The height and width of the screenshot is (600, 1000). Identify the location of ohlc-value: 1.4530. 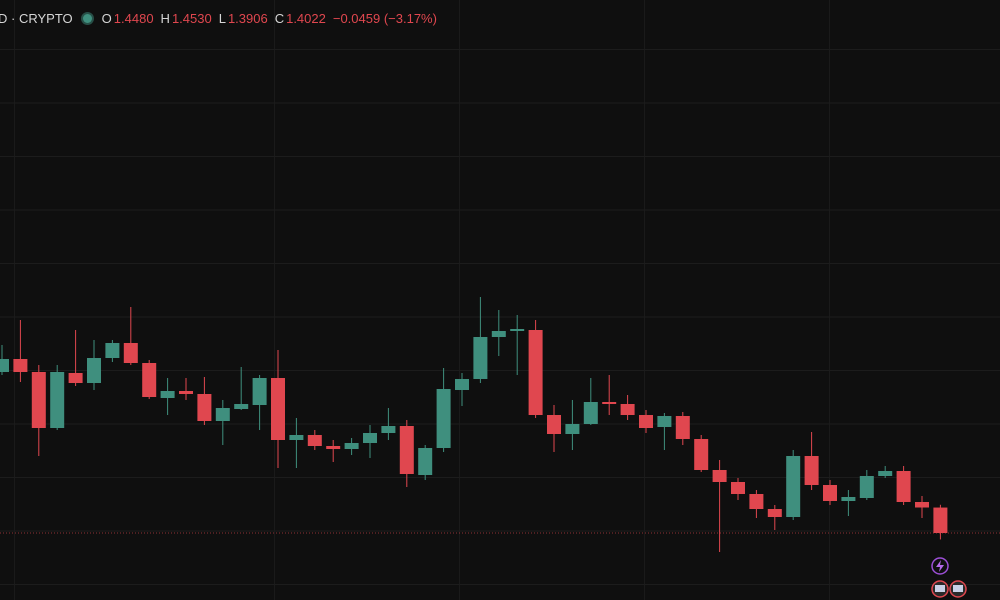
(191, 18).